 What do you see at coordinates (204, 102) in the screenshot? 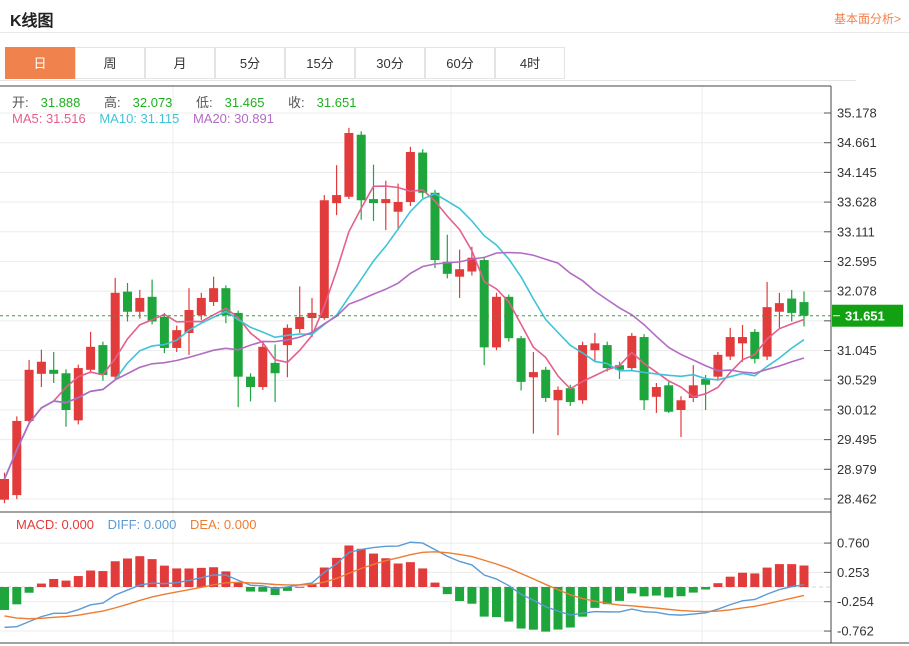
I see `low-label: 低:` at bounding box center [204, 102].